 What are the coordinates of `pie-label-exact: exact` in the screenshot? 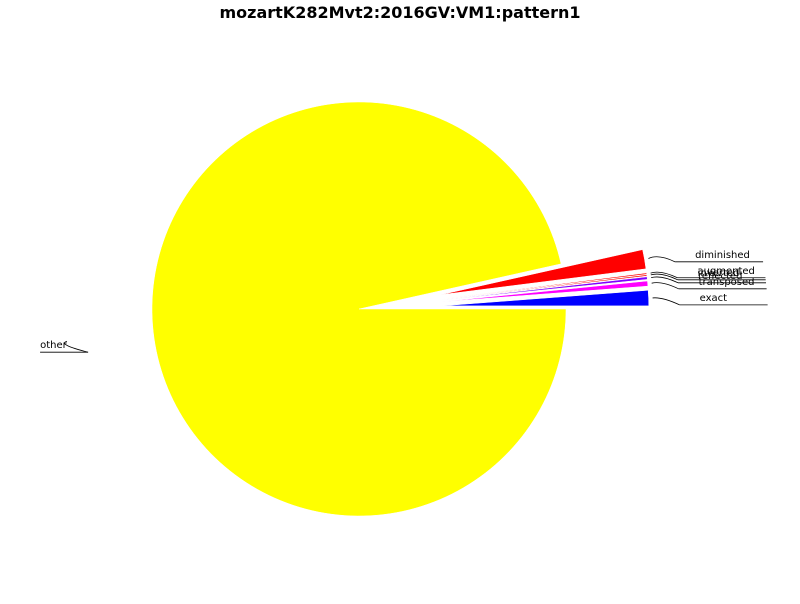 It's located at (714, 298).